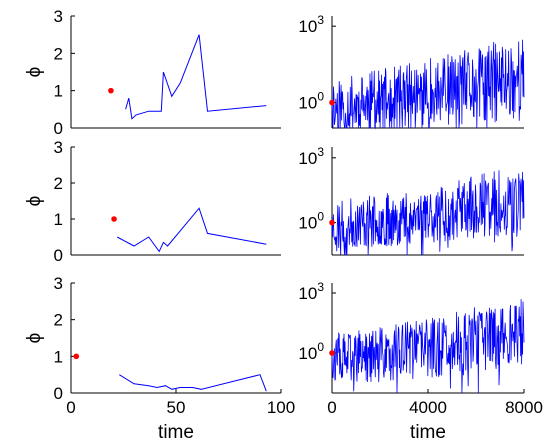  Describe the element at coordinates (281, 407) in the screenshot. I see `x-tick-label: 100` at that location.